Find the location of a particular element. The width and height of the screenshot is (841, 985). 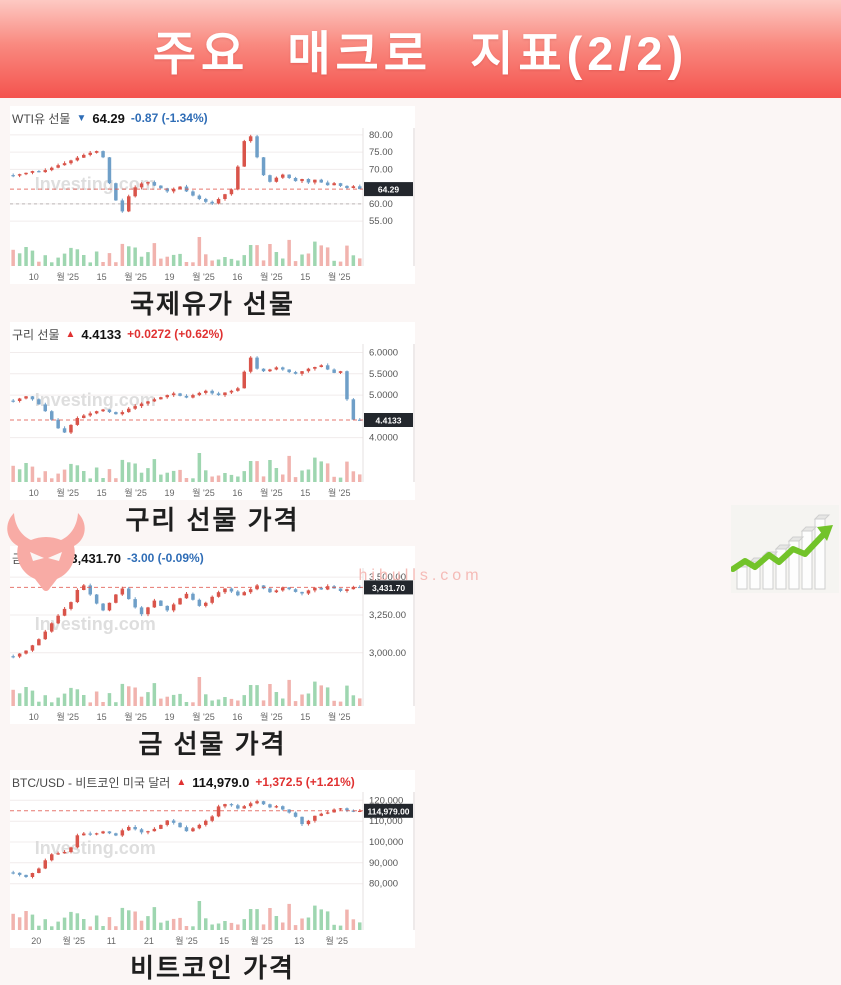

chart-caption-wti: 국제유가 선물 is located at coordinates (212, 303).